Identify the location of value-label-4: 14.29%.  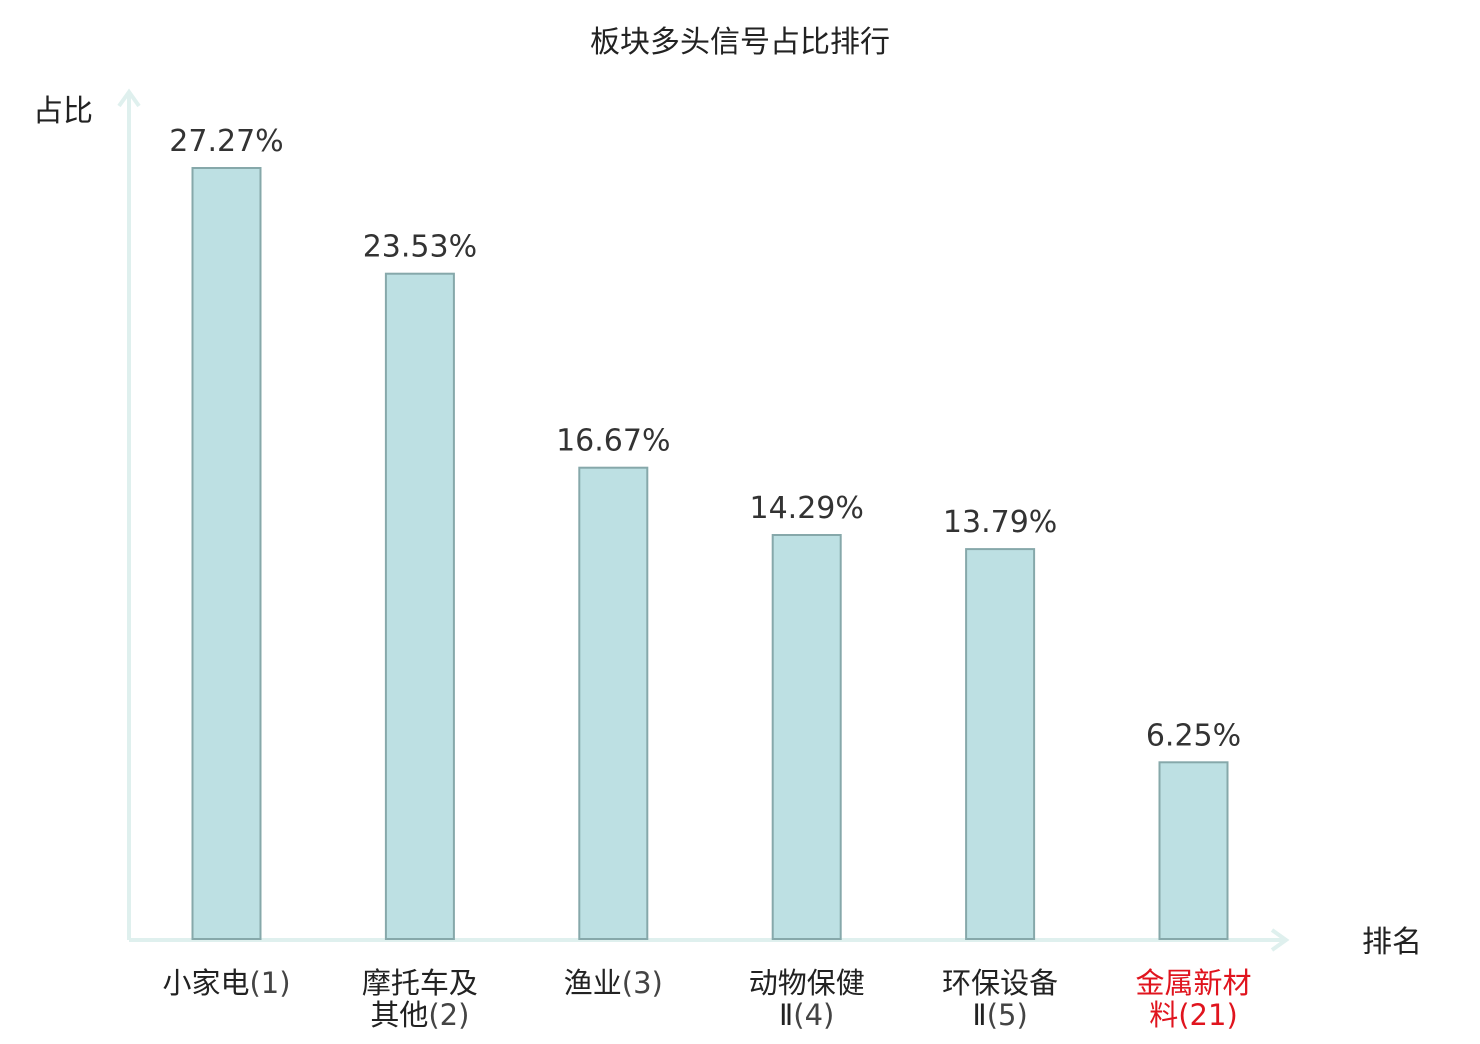
(807, 508).